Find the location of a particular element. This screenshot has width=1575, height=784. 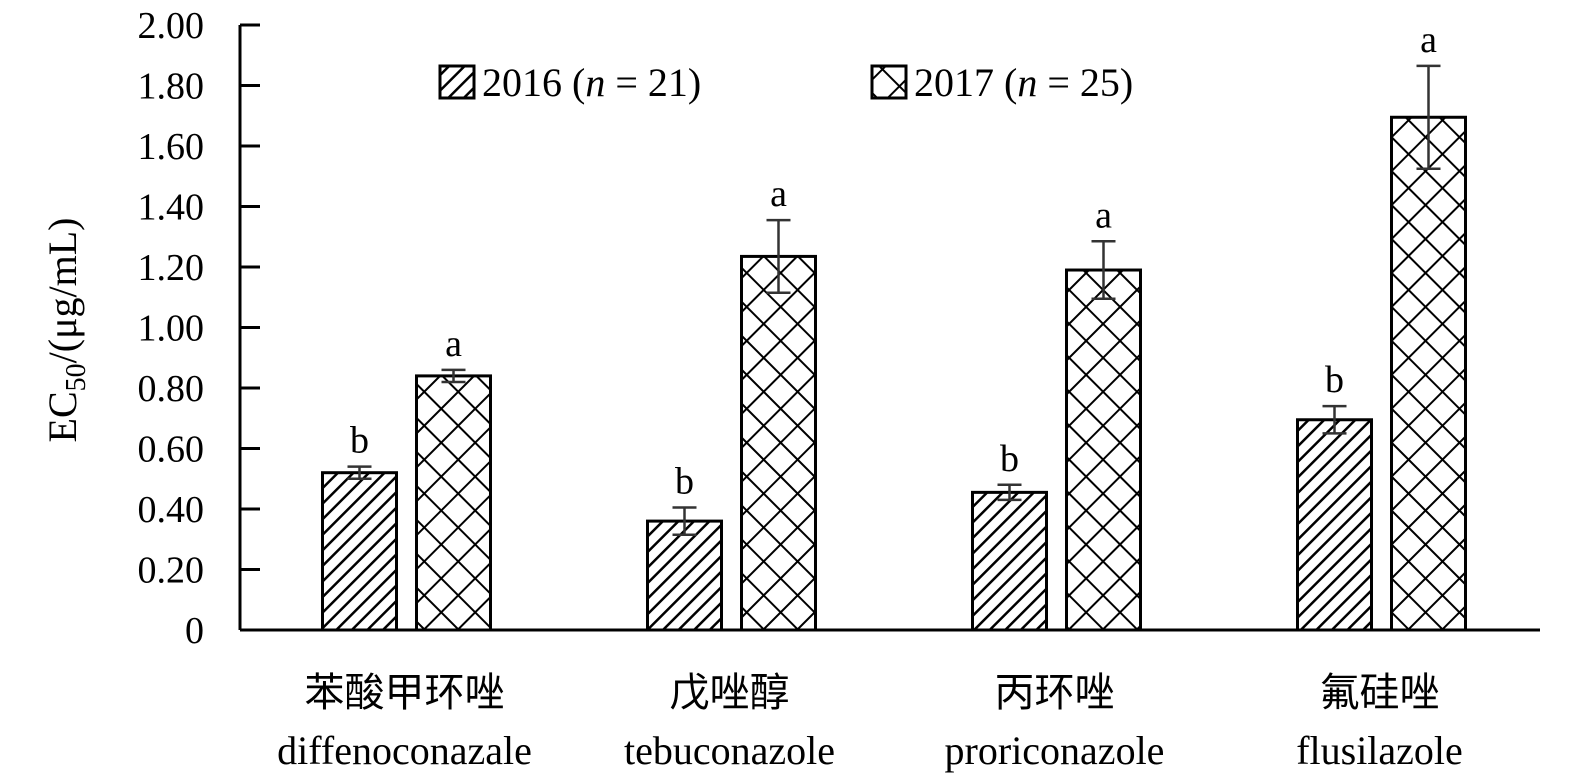

significance-letter-2017-2: a is located at coordinates (1103, 215).